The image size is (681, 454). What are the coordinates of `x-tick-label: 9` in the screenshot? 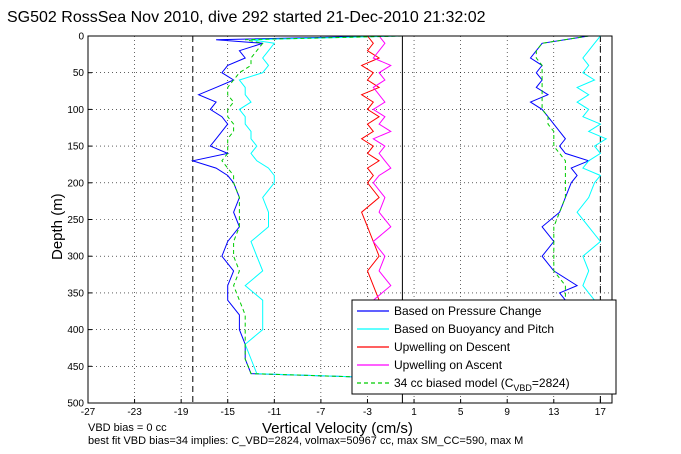 It's located at (507, 412).